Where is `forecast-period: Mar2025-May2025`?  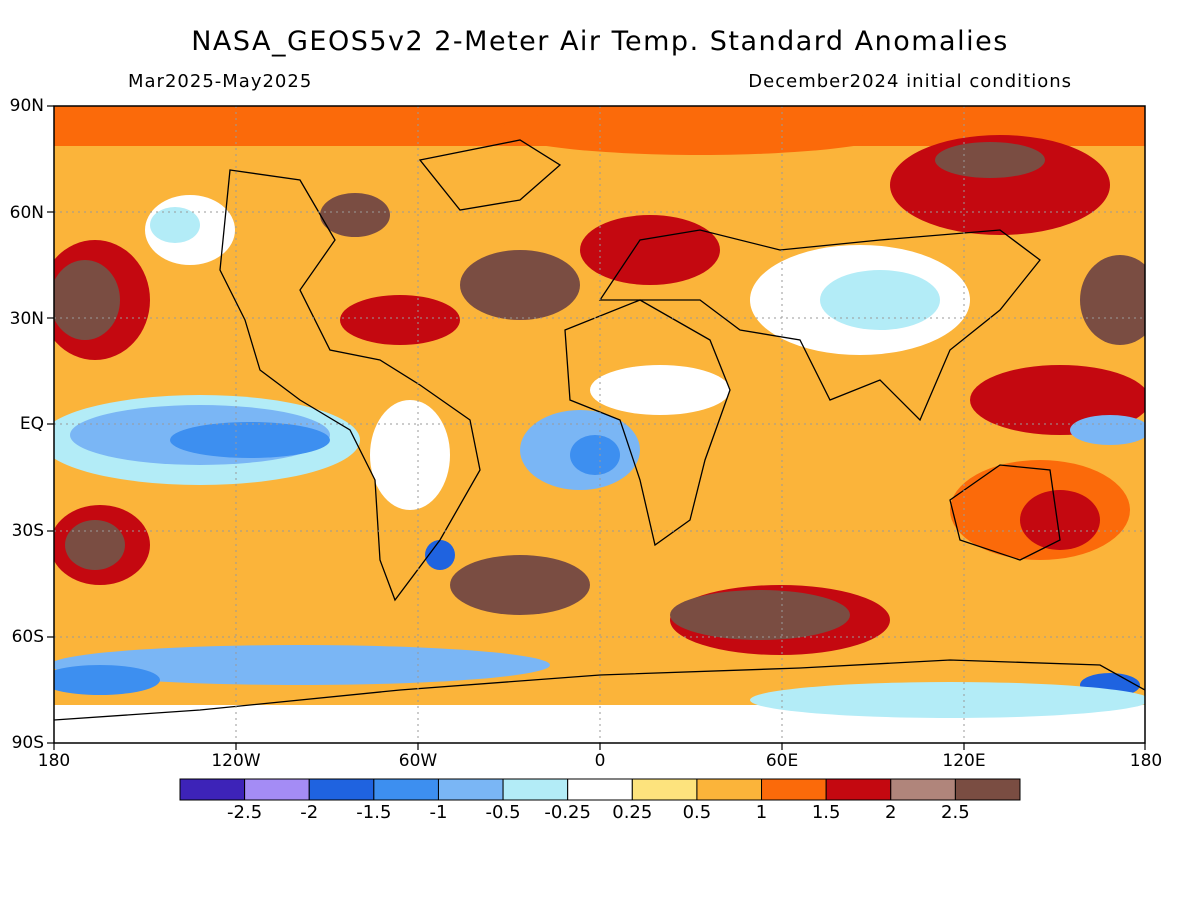
forecast-period: Mar2025-May2025 is located at coordinates (220, 81).